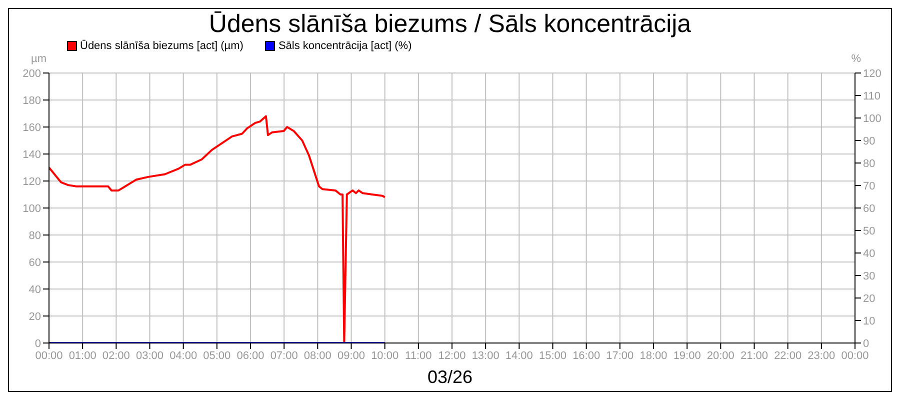 The height and width of the screenshot is (400, 900). I want to click on y2-tick-label: 90, so click(869, 141).